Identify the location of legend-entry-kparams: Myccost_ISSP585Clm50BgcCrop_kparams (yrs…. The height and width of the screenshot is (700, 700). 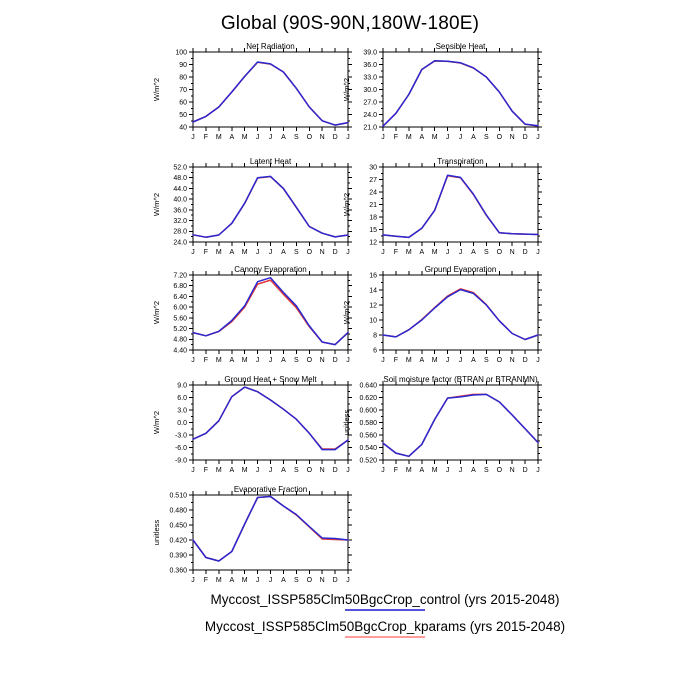
(385, 628).